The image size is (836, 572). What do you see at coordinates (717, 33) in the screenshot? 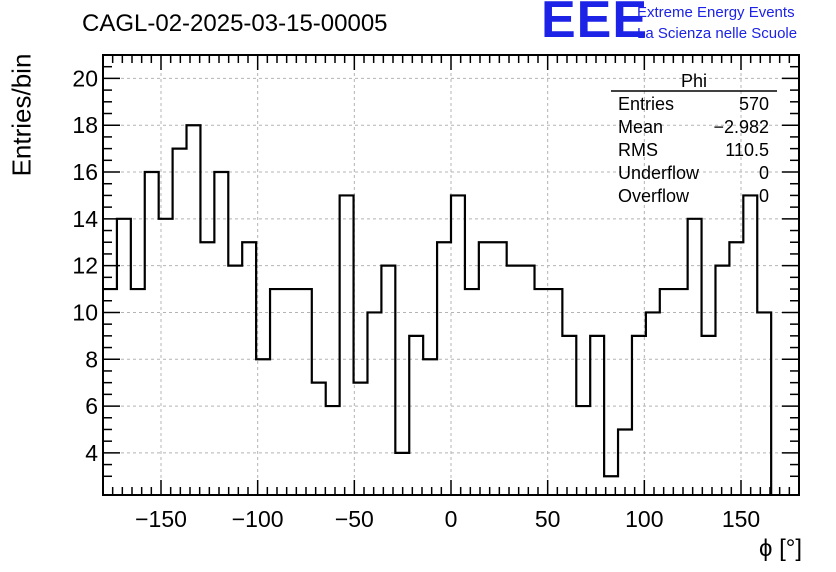
I see `logo-line-2: La Scienza nelle Scuole` at bounding box center [717, 33].